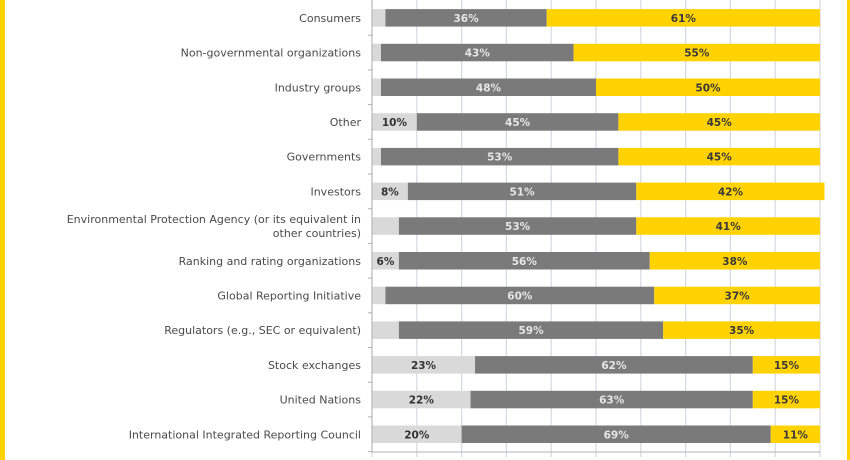 The width and height of the screenshot is (850, 460). What do you see at coordinates (330, 18) in the screenshot?
I see `category-label: Consumers` at bounding box center [330, 18].